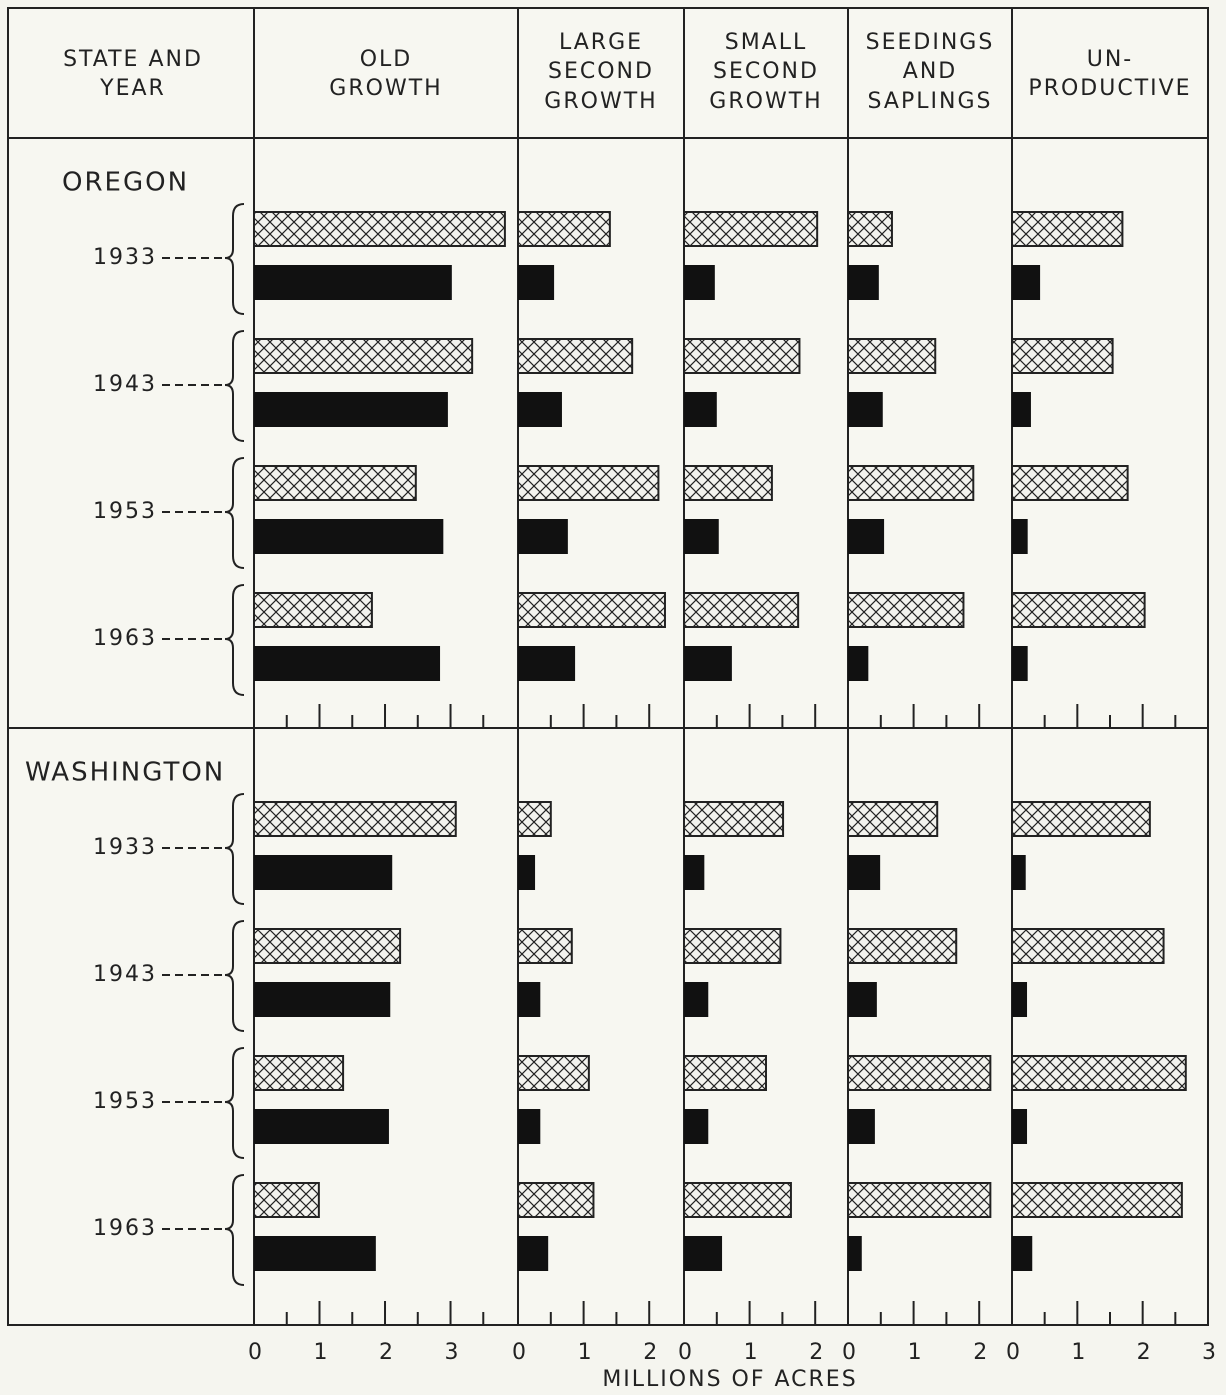  I want to click on column-title: OLD, so click(386, 59).